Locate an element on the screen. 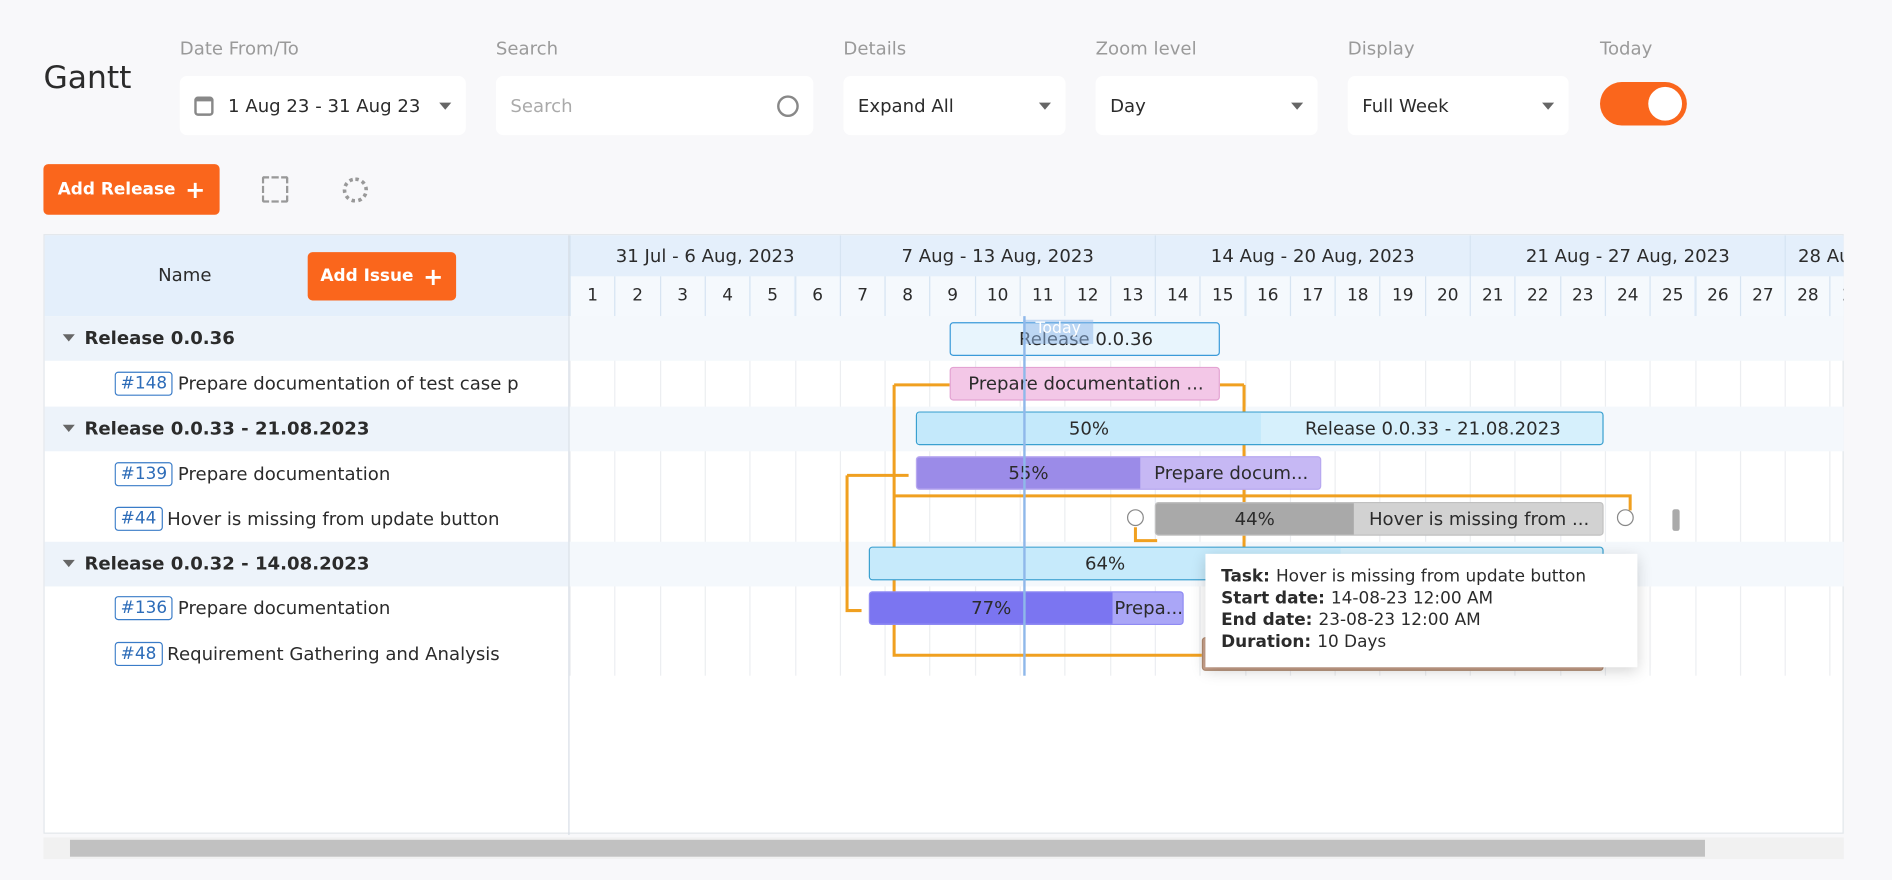 The image size is (1892, 880). search-input: Search is located at coordinates (654, 106).